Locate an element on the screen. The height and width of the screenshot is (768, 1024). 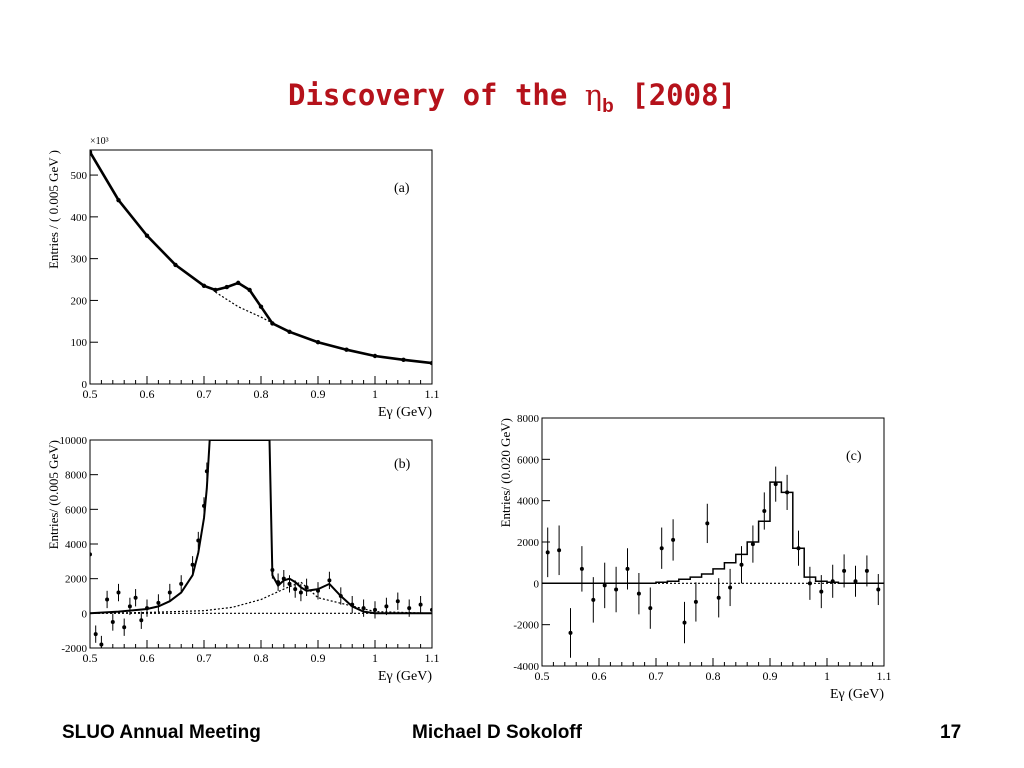
chart-c-xtick-label: 0.8 is located at coordinates (713, 676).